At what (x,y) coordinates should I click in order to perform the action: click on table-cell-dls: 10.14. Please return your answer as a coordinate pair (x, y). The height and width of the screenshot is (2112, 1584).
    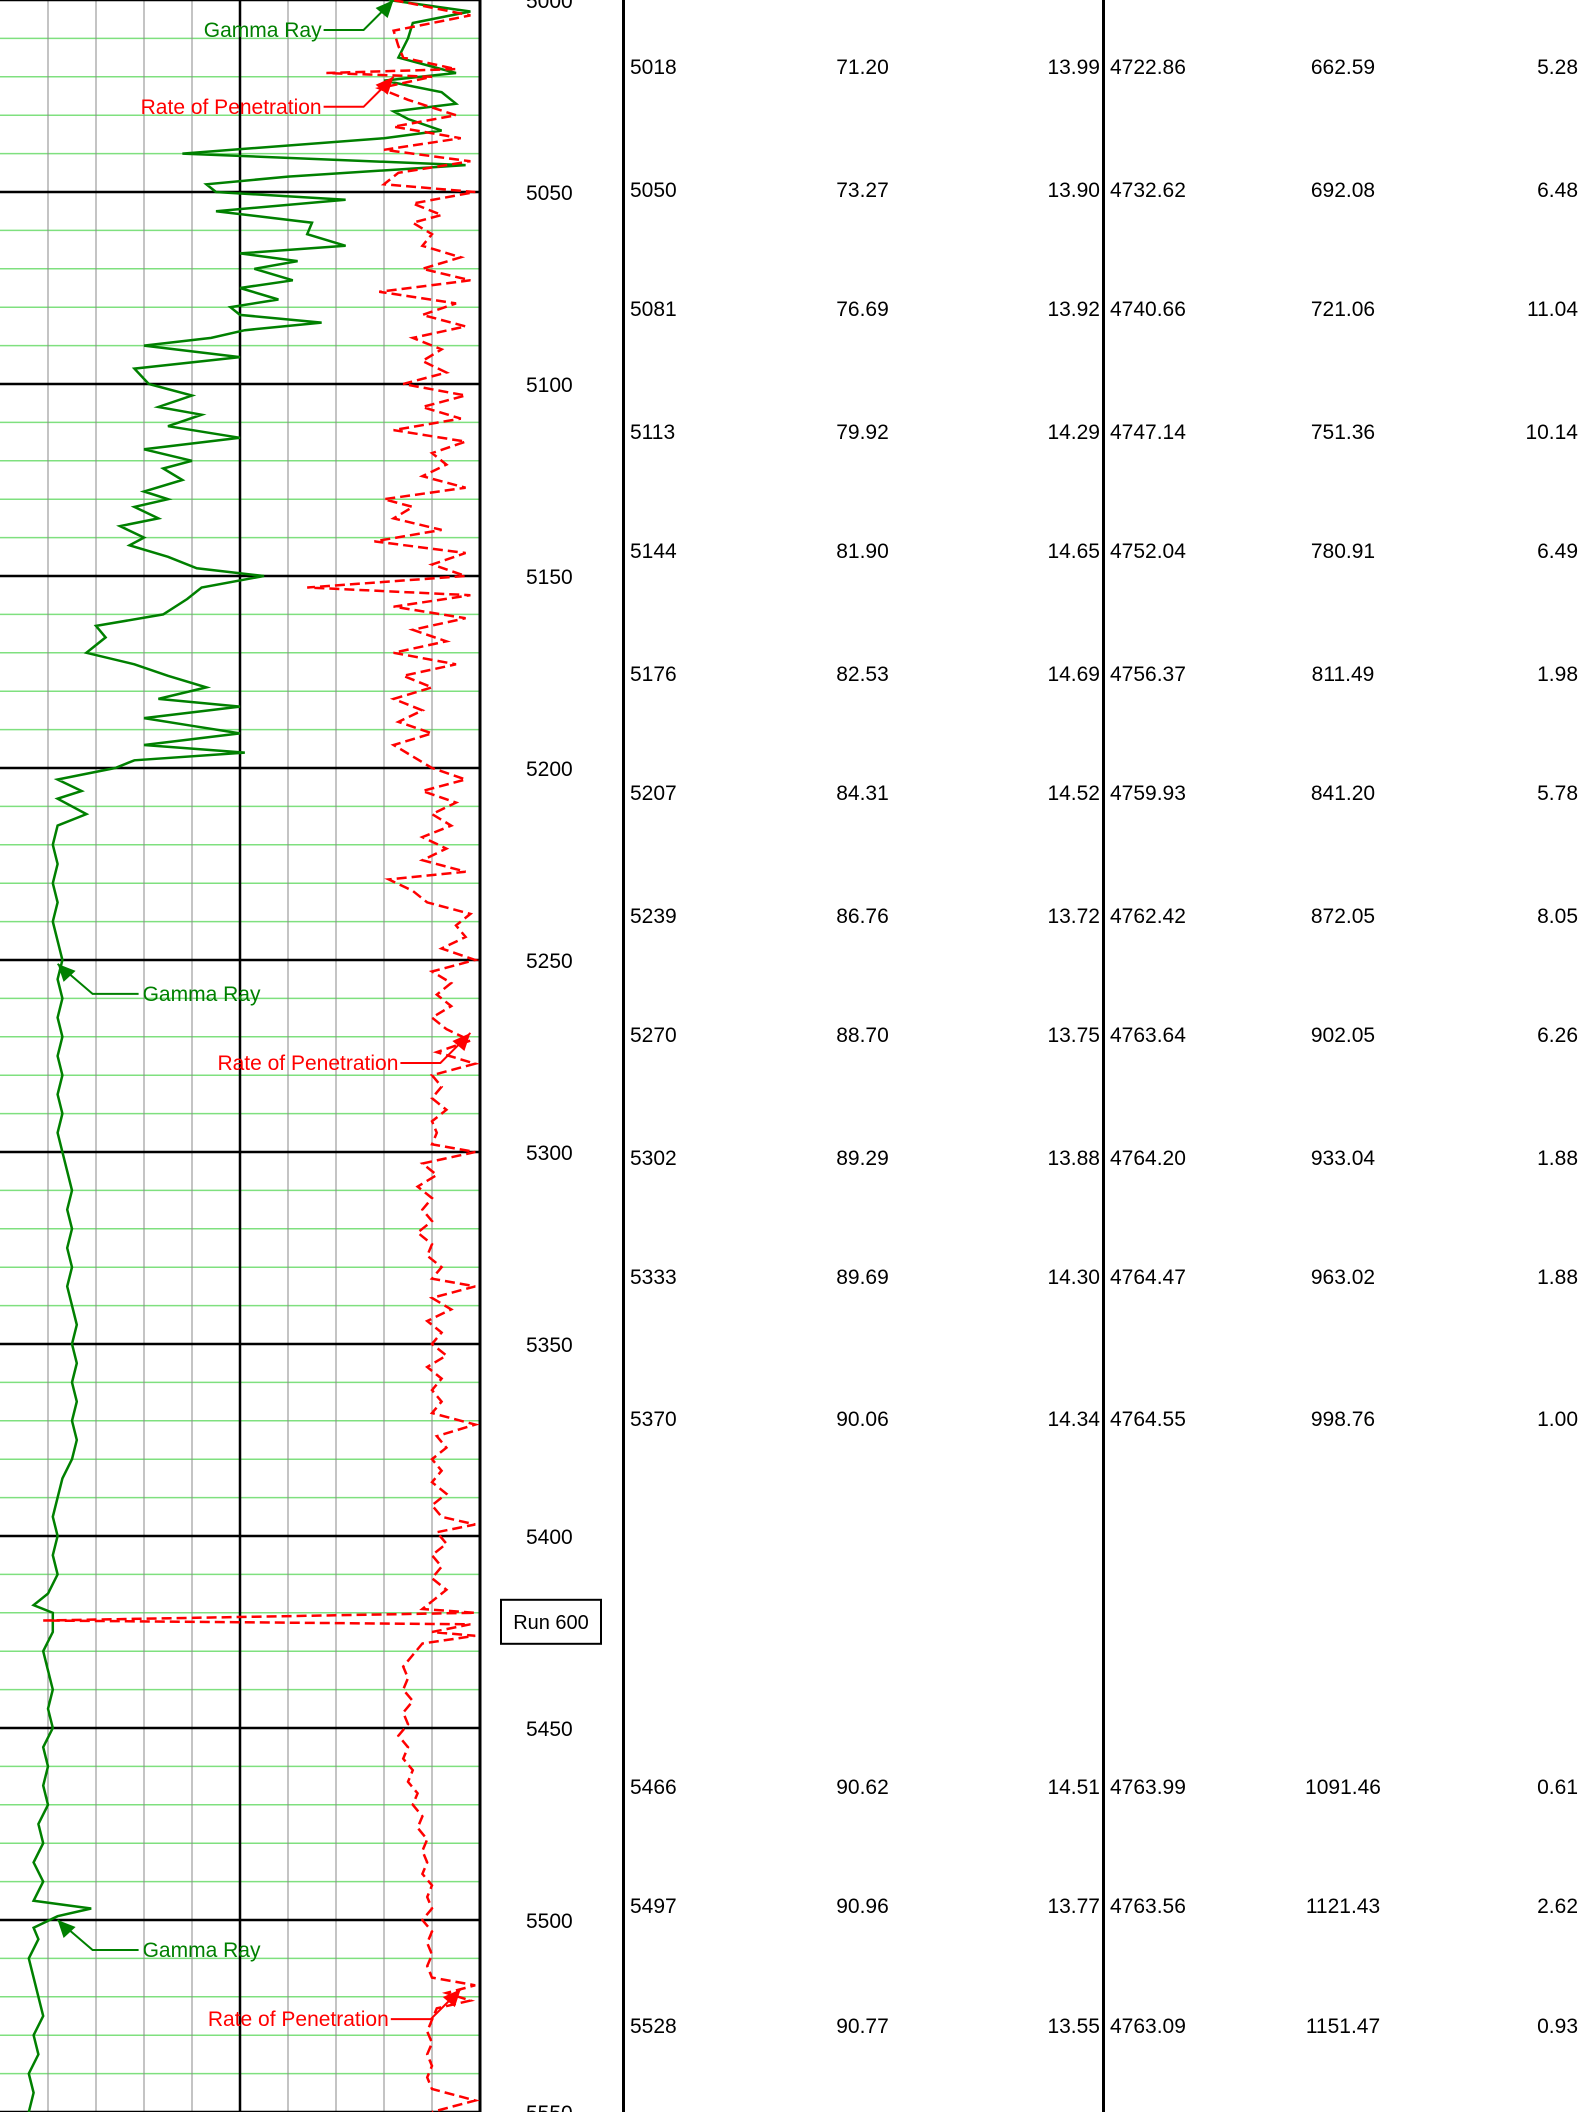
    Looking at the image, I should click on (1551, 432).